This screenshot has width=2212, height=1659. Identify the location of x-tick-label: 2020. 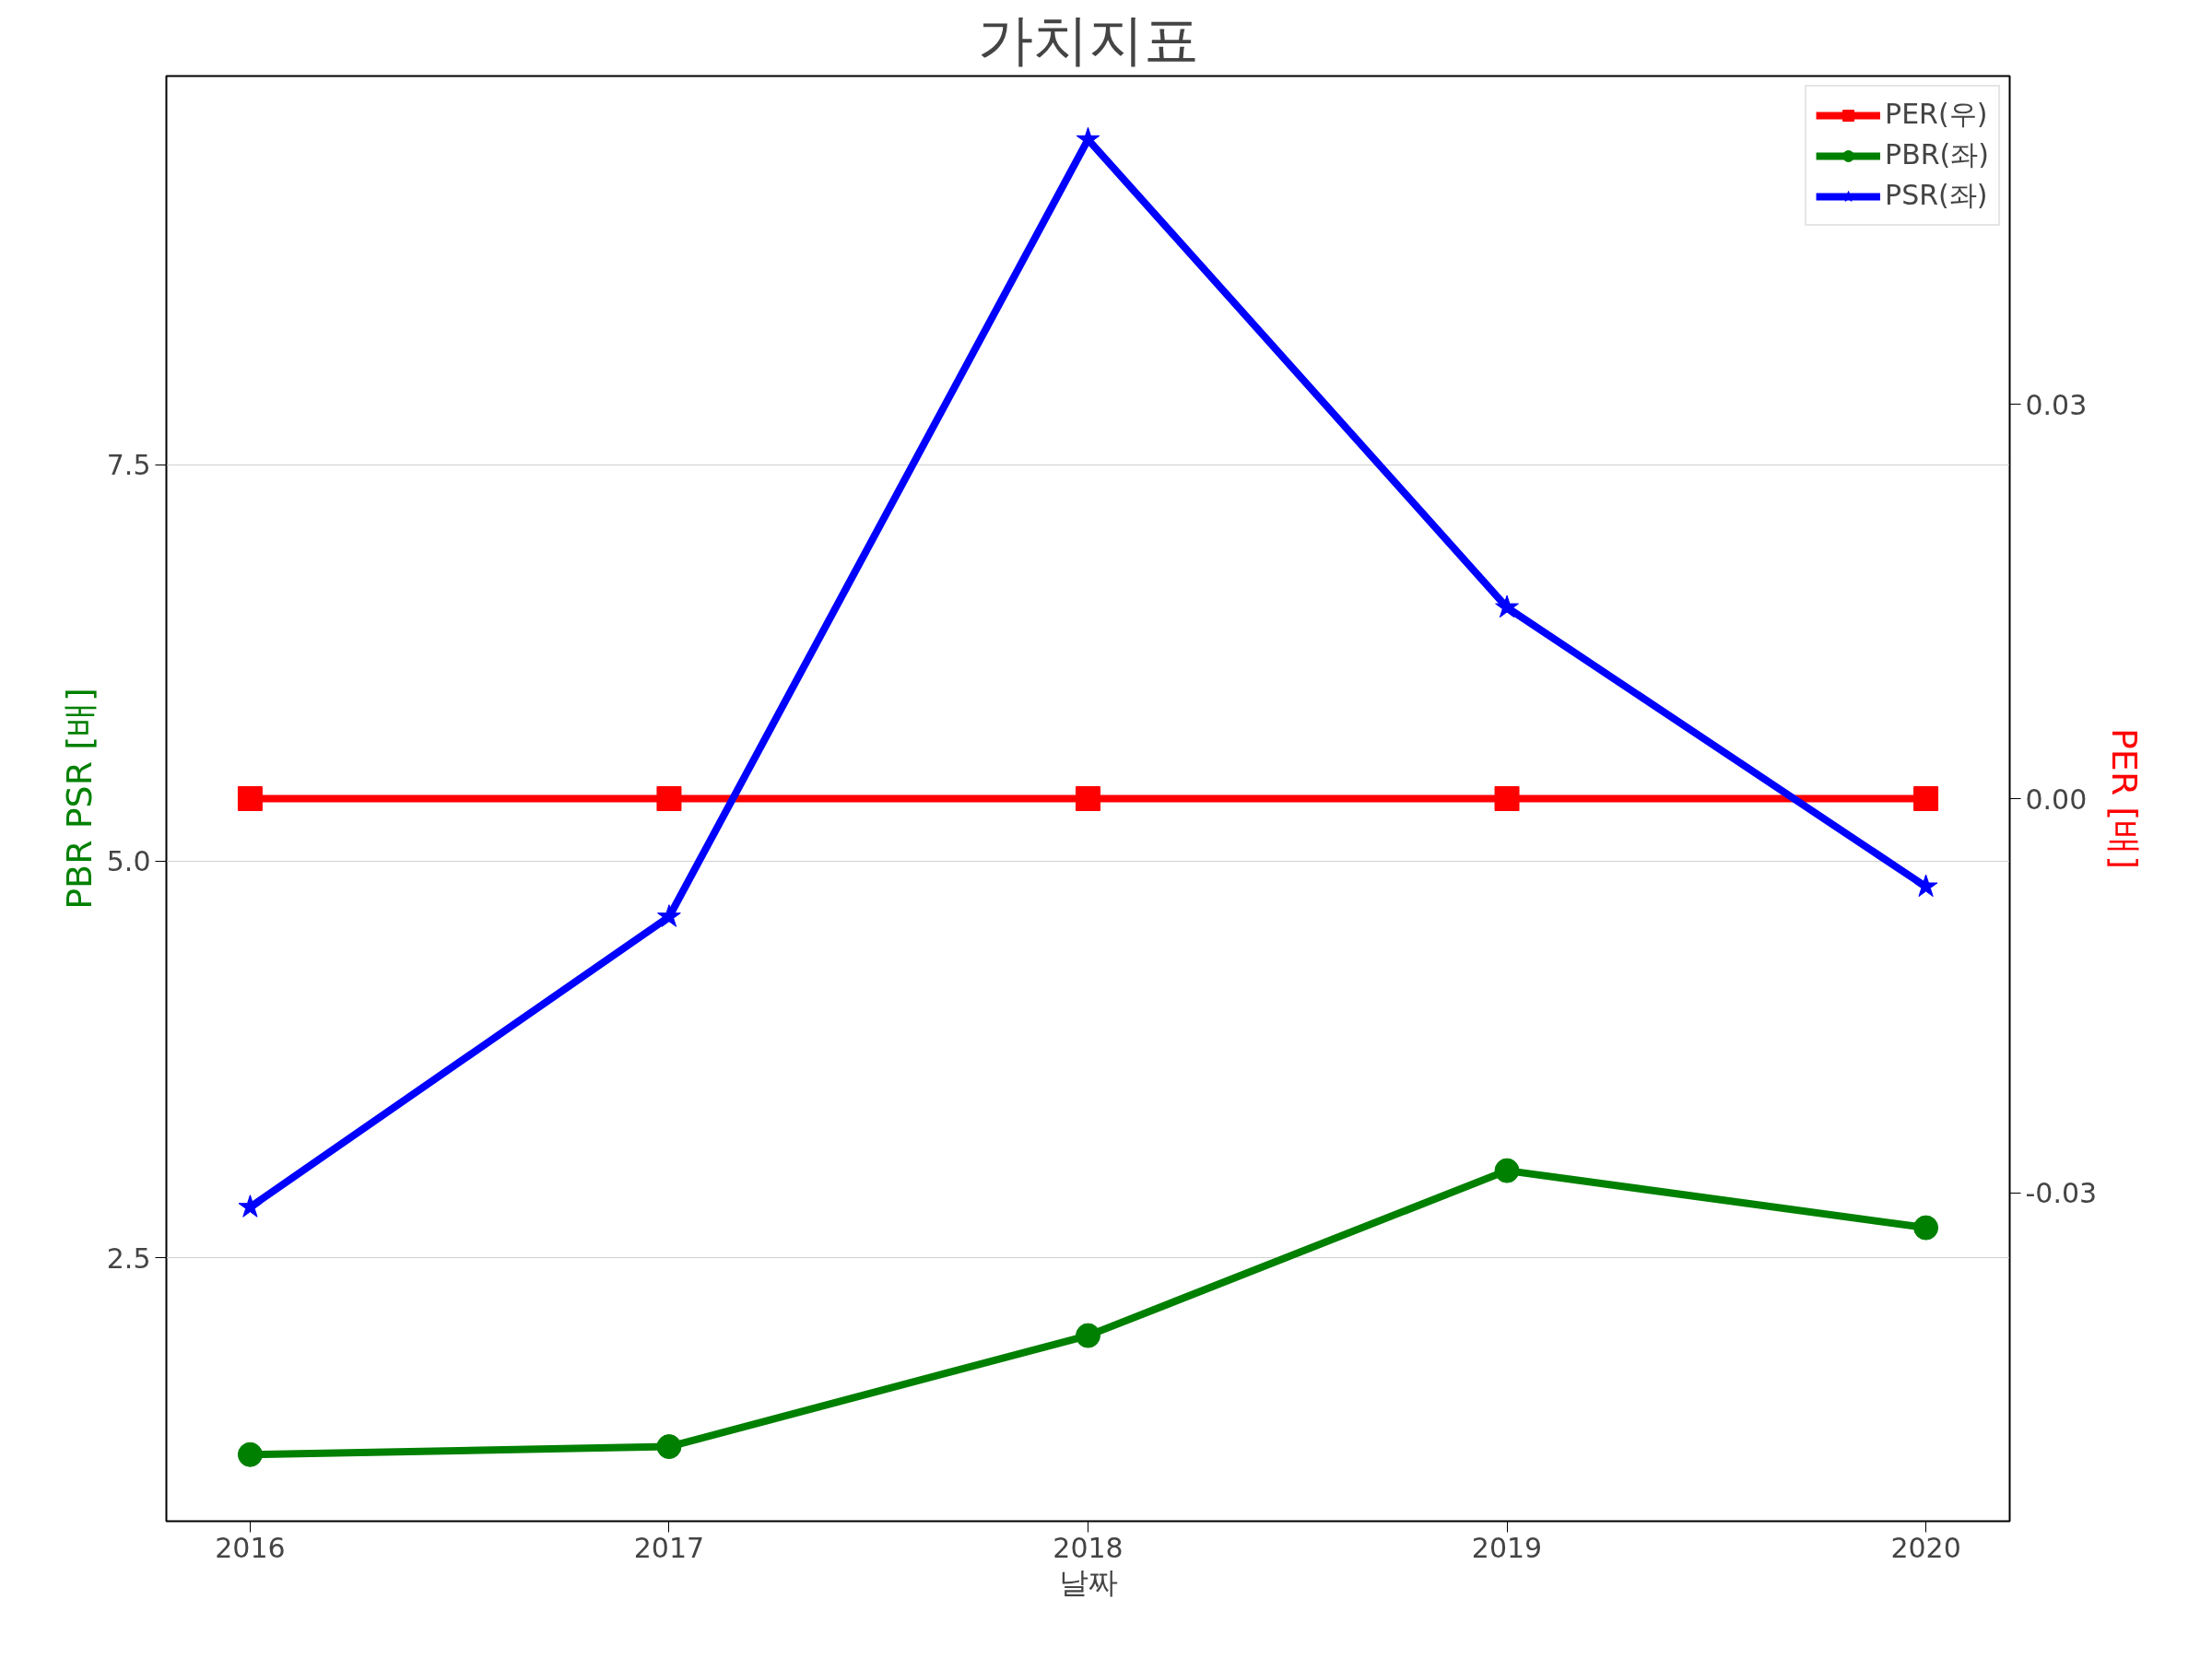
(1925, 1547).